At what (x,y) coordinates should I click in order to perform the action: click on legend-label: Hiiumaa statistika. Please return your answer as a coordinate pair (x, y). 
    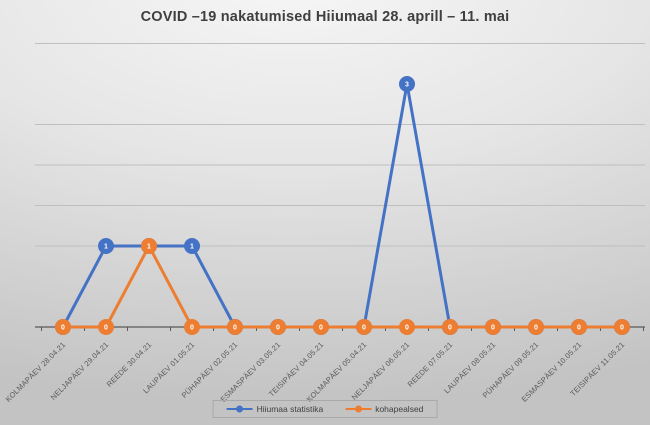
    Looking at the image, I should click on (290, 409).